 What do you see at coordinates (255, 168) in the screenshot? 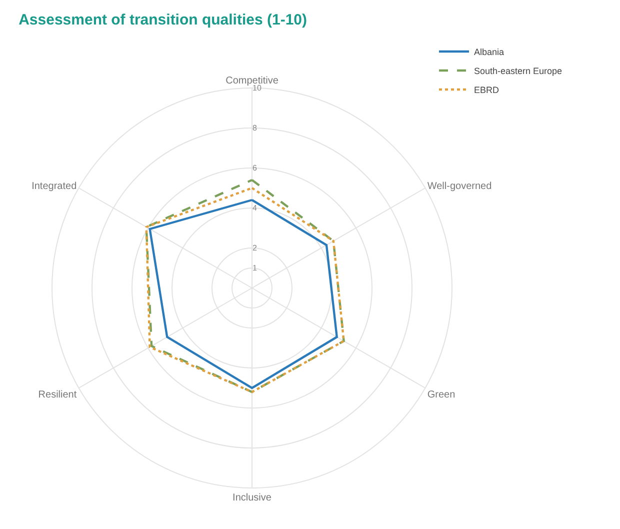
I see `y-tick-label: 6` at bounding box center [255, 168].